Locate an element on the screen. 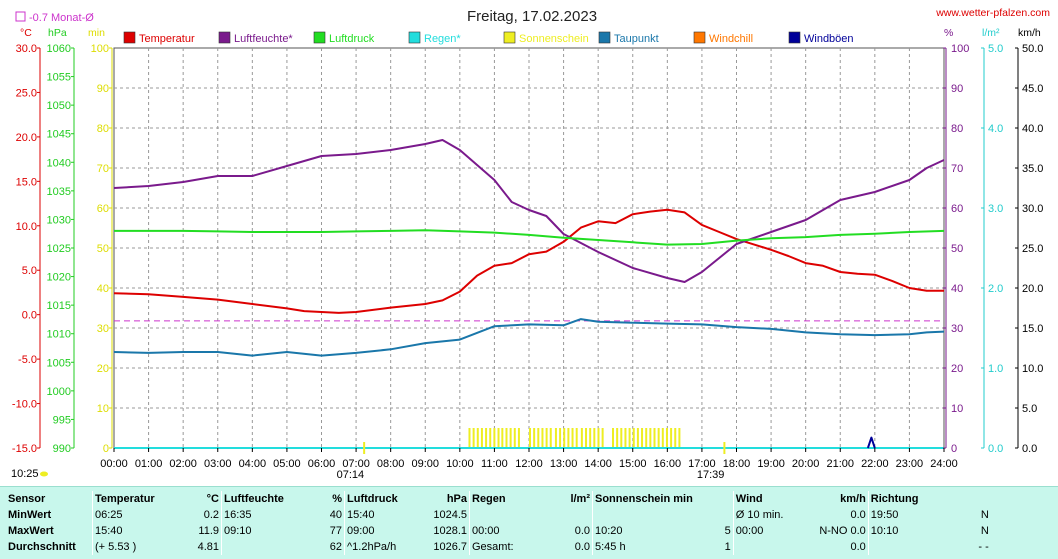  dewpoint-line is located at coordinates (529, 337).